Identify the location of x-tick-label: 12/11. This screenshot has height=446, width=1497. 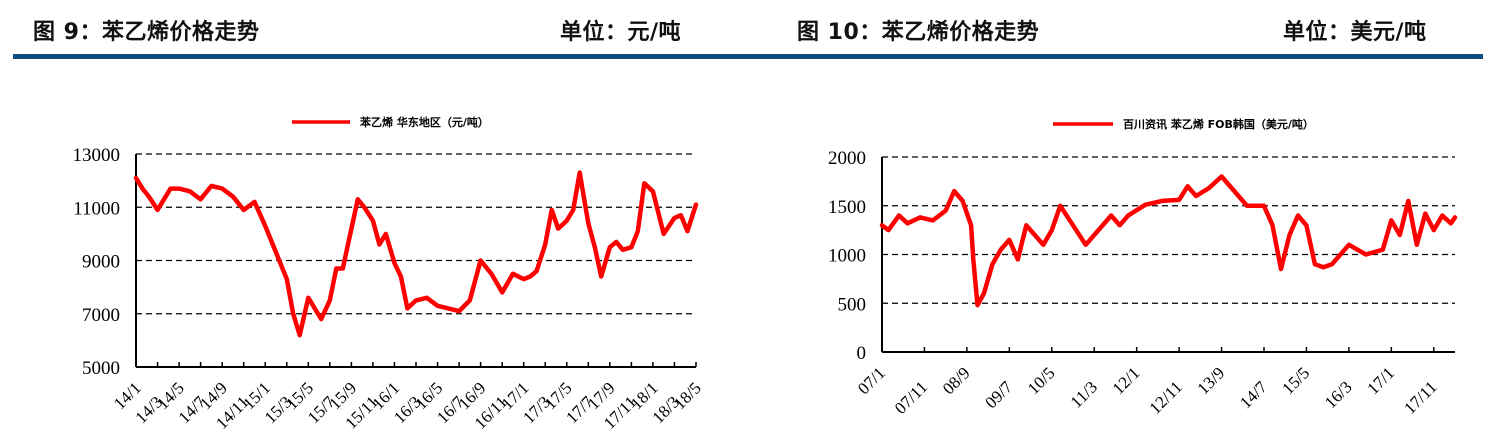
(1166, 397).